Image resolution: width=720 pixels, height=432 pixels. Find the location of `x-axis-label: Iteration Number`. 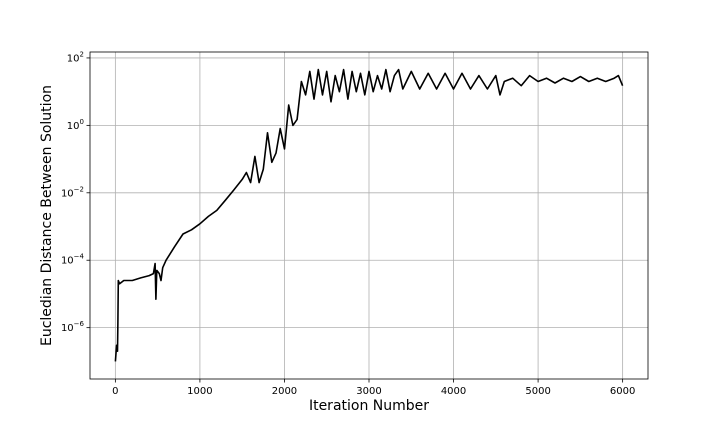

x-axis-label: Iteration Number is located at coordinates (369, 406).